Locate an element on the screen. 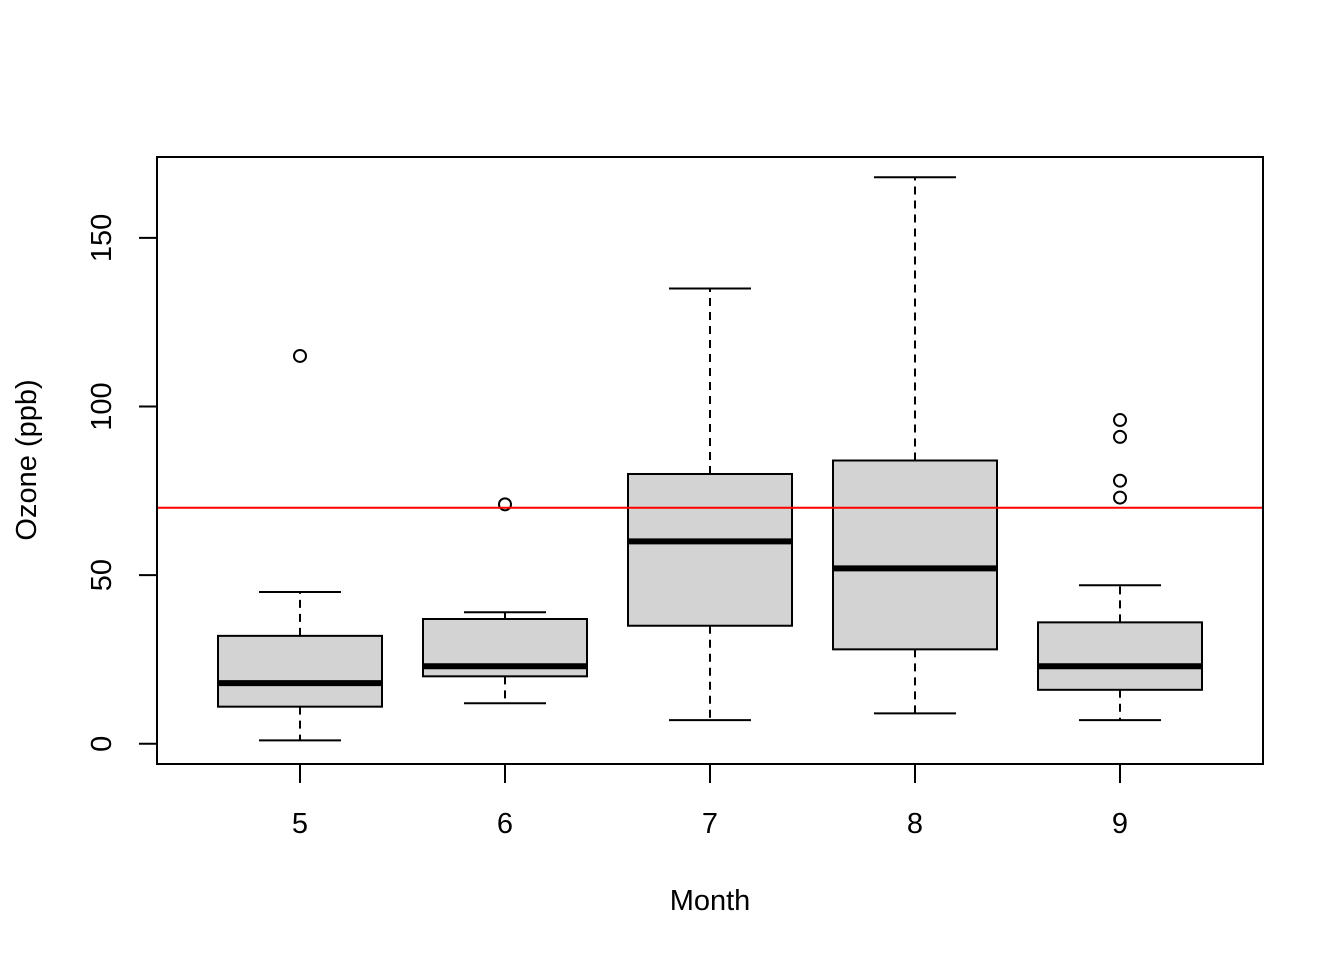  y-tick-label: 150 is located at coordinates (102, 238).